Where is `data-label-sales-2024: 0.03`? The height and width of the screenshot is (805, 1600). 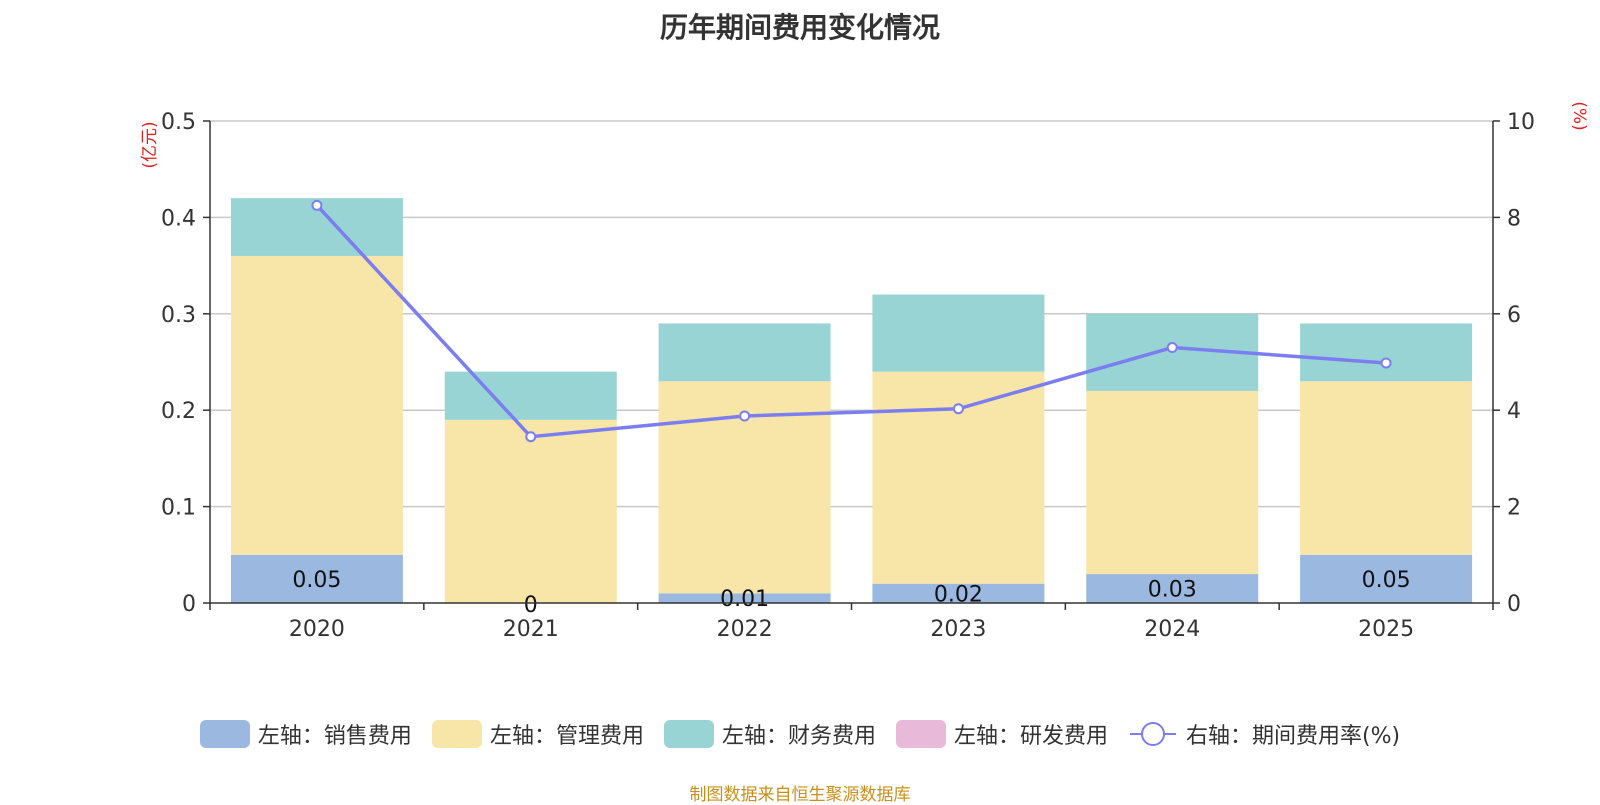 data-label-sales-2024: 0.03 is located at coordinates (1172, 590).